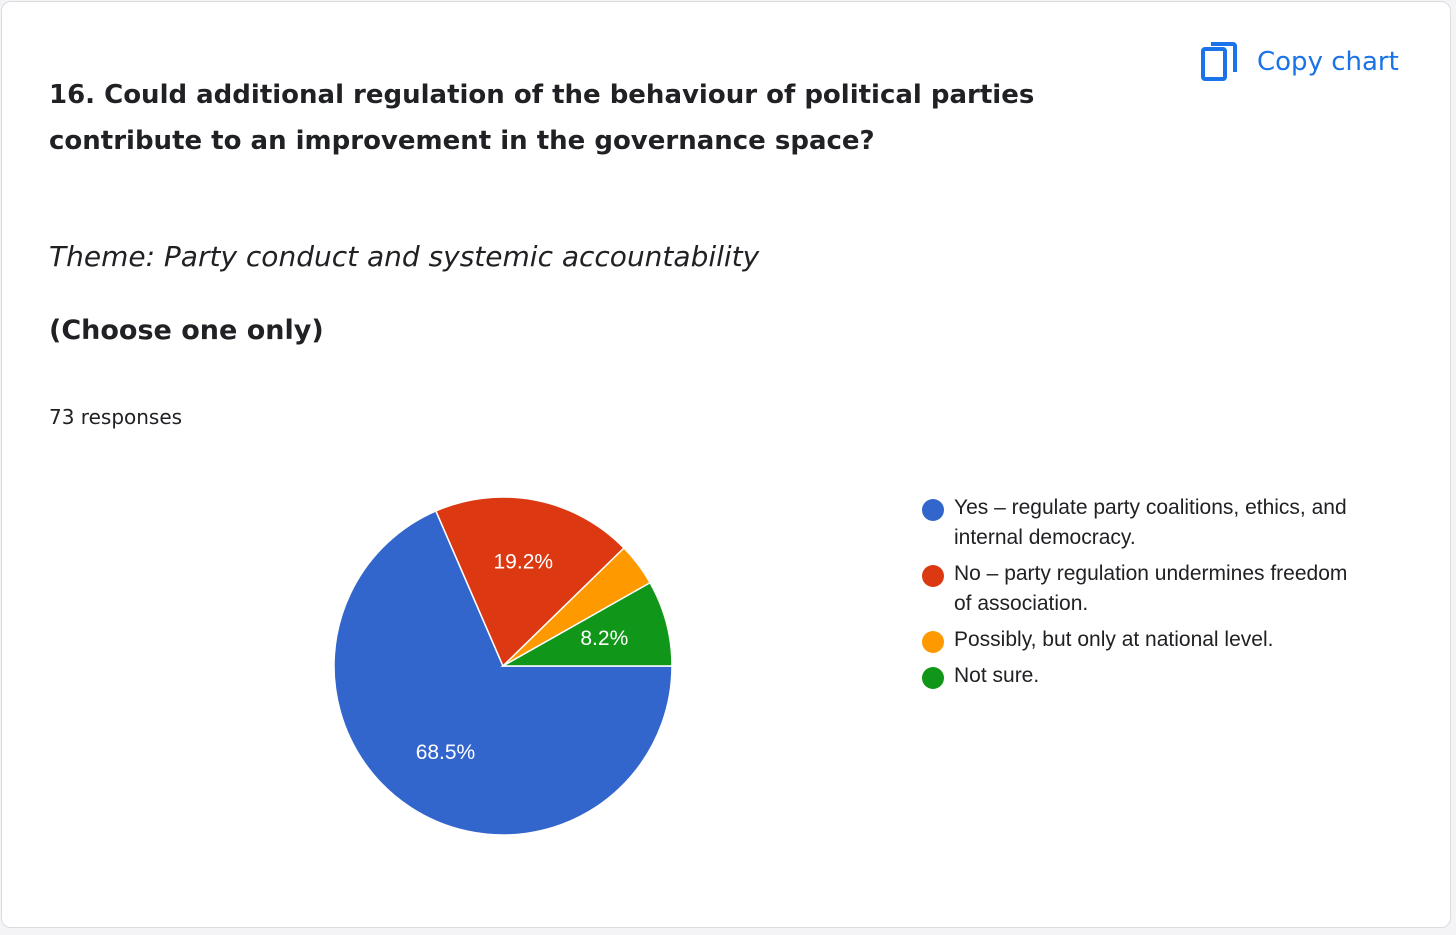  Describe the element at coordinates (446, 752) in the screenshot. I see `pie-label-yes: 68.5%` at that location.